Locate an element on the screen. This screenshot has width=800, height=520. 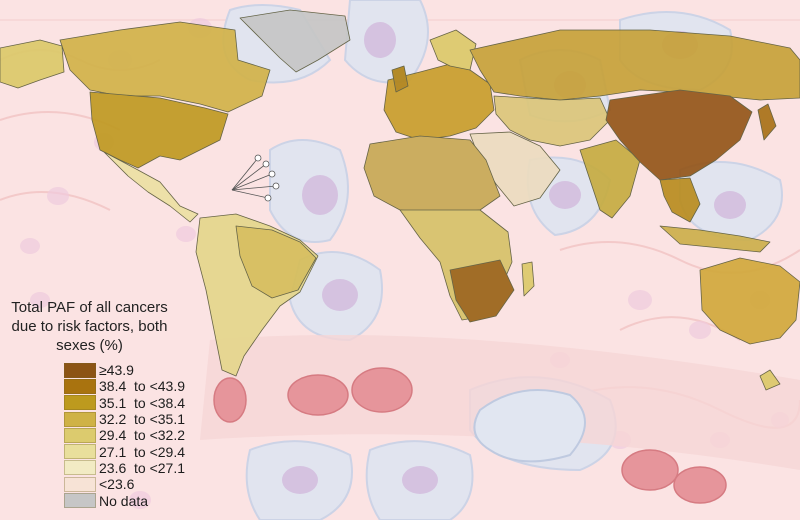
legend-label: <23.6 is located at coordinates (117, 484).